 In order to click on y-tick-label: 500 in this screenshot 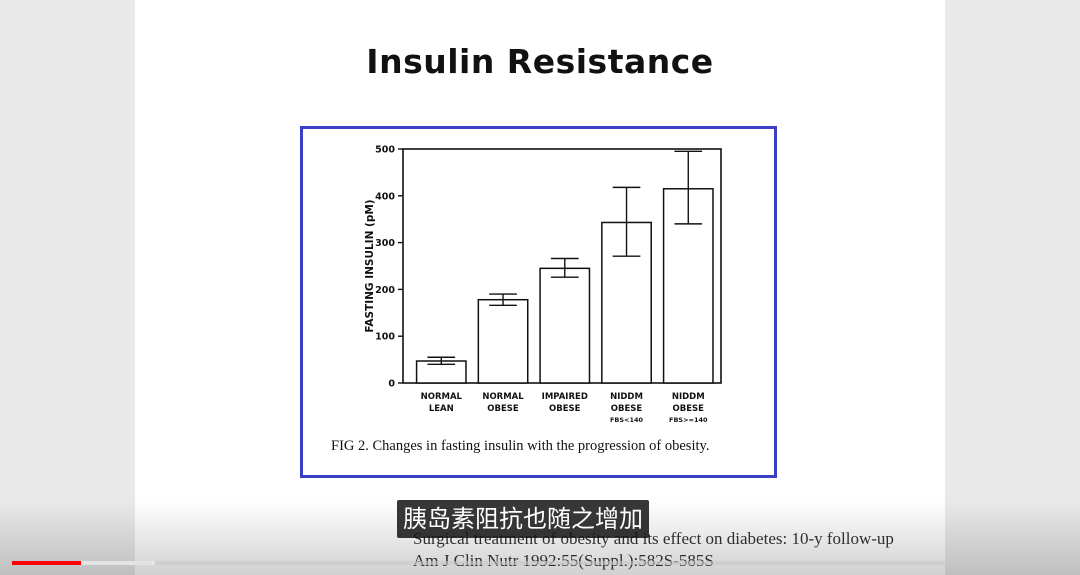, I will do `click(385, 150)`.